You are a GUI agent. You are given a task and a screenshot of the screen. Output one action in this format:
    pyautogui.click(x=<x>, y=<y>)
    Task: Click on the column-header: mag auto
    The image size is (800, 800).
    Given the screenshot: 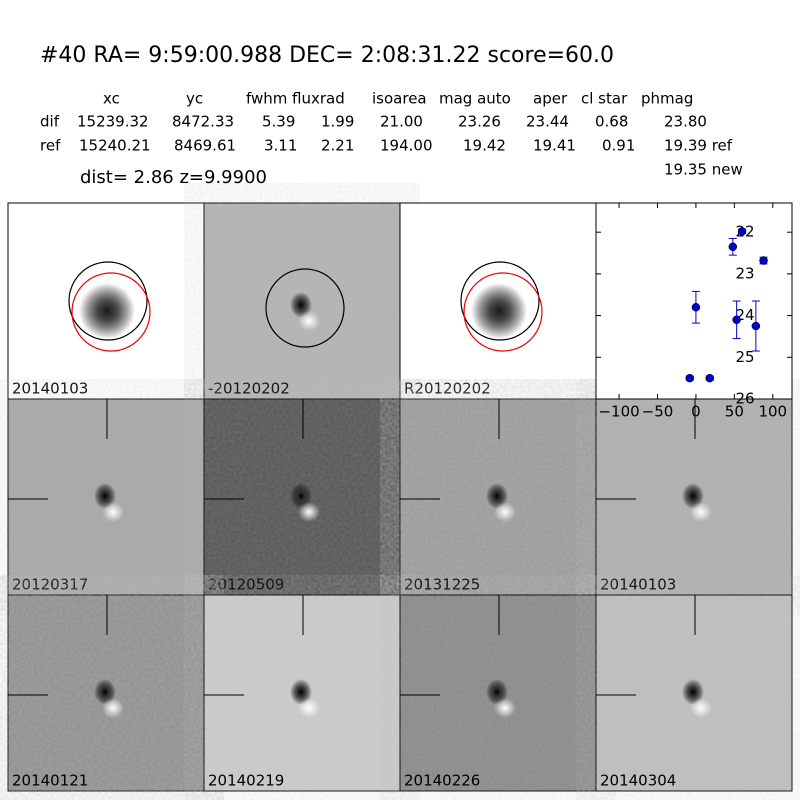 What is the action you would take?
    pyautogui.click(x=475, y=99)
    